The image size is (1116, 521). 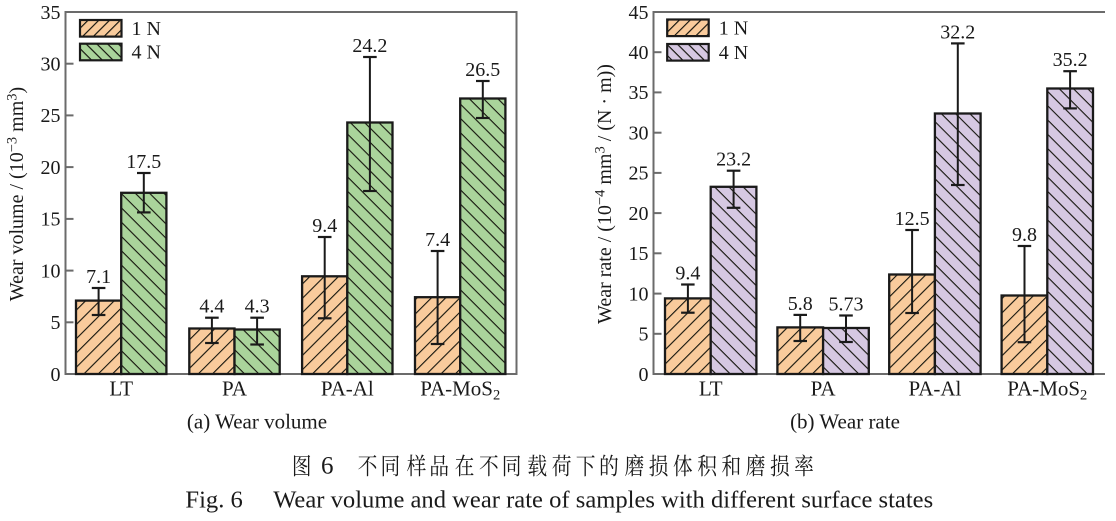 What do you see at coordinates (845, 421) in the screenshot?
I see `svg-text: (b) Wear rate` at bounding box center [845, 421].